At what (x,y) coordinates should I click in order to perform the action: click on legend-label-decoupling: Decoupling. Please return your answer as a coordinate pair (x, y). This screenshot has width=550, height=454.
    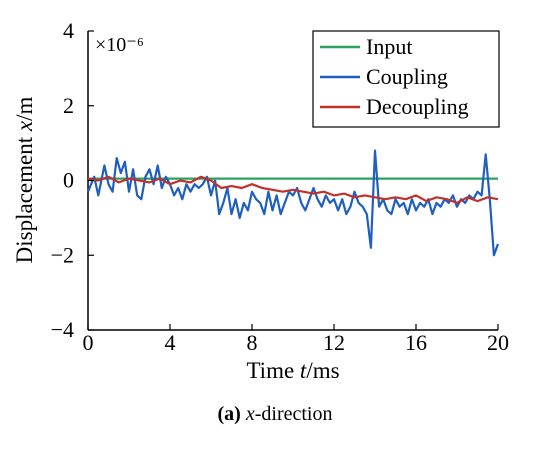
    Looking at the image, I should click on (417, 106).